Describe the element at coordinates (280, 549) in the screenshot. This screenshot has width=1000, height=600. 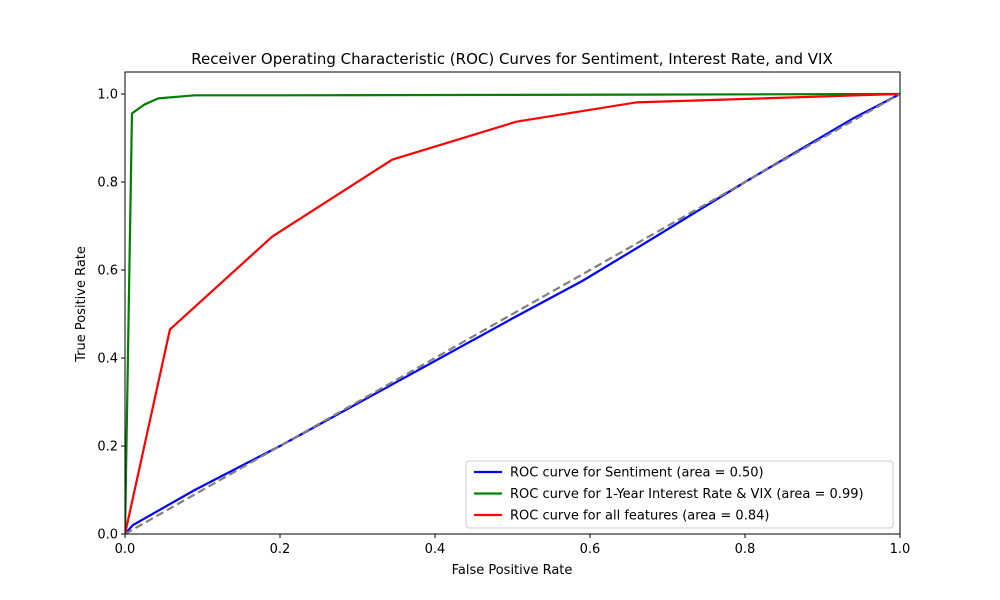
I see `x-tick-label: 0.2` at that location.